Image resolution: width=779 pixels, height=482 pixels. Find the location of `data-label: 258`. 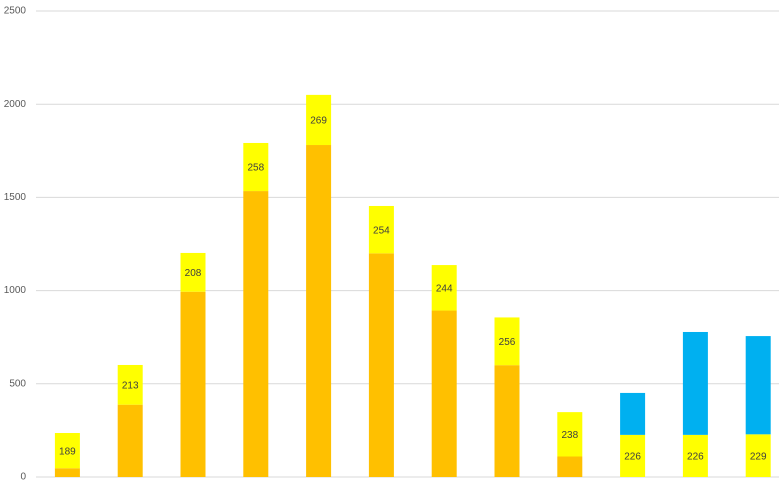

data-label: 258 is located at coordinates (255, 168).